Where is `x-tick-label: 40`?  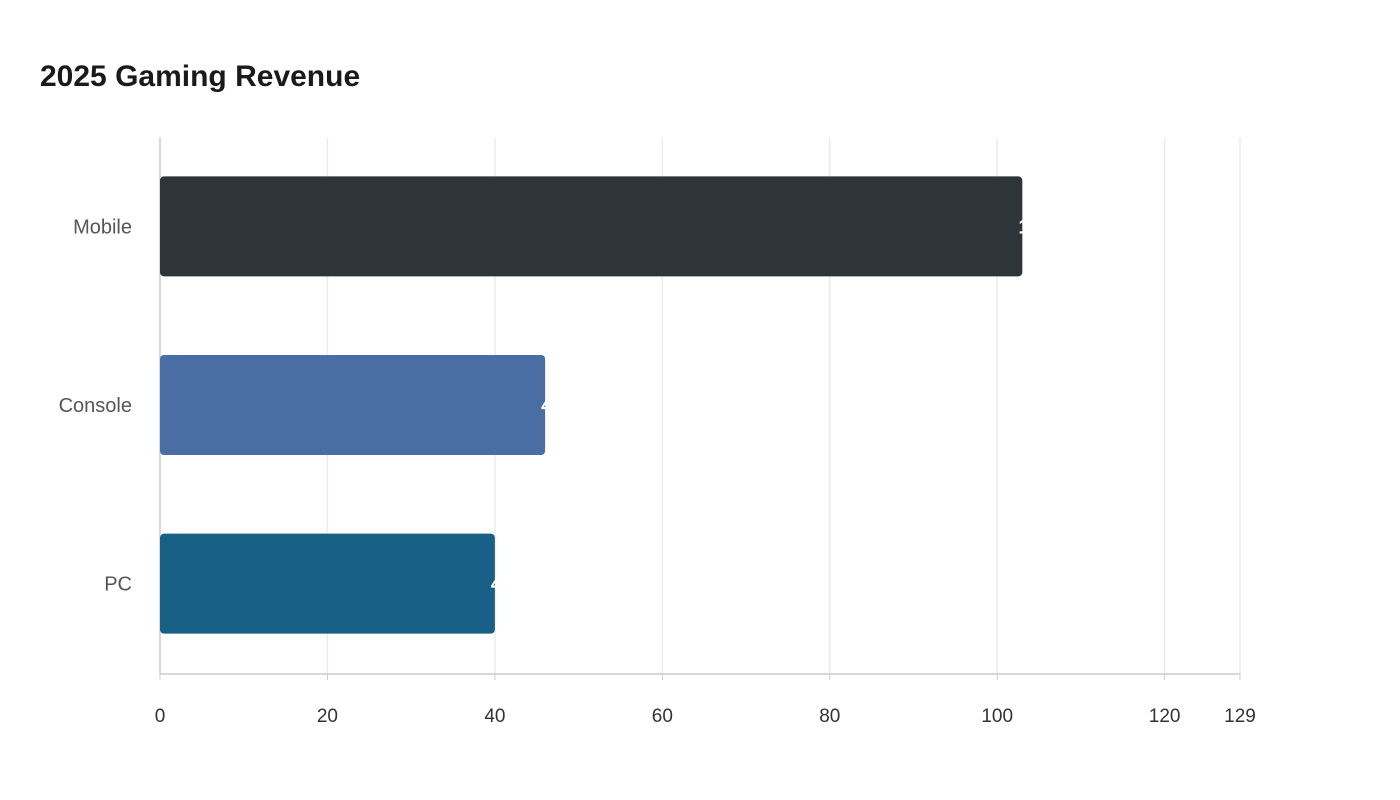 x-tick-label: 40 is located at coordinates (494, 716).